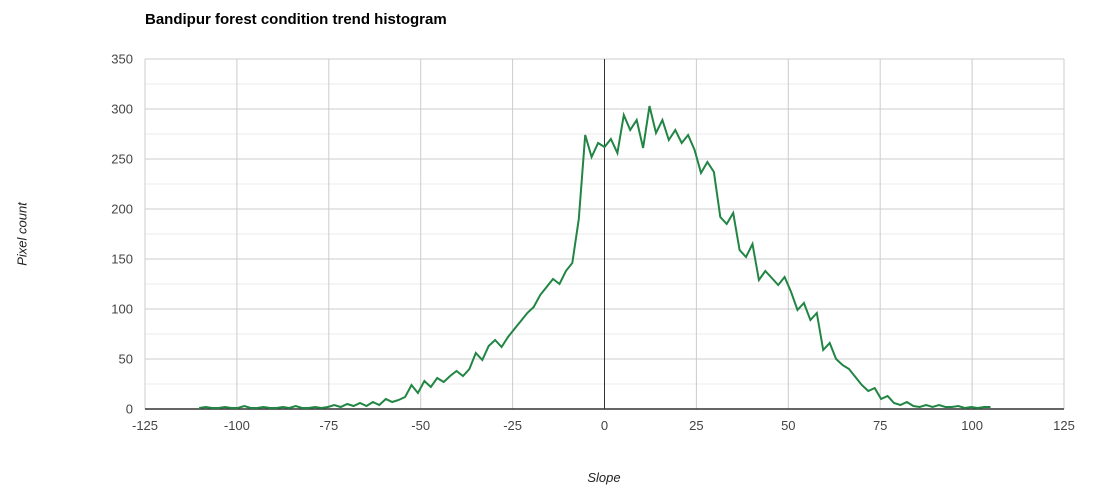  What do you see at coordinates (696, 425) in the screenshot?
I see `x-tick-label: 25` at bounding box center [696, 425].